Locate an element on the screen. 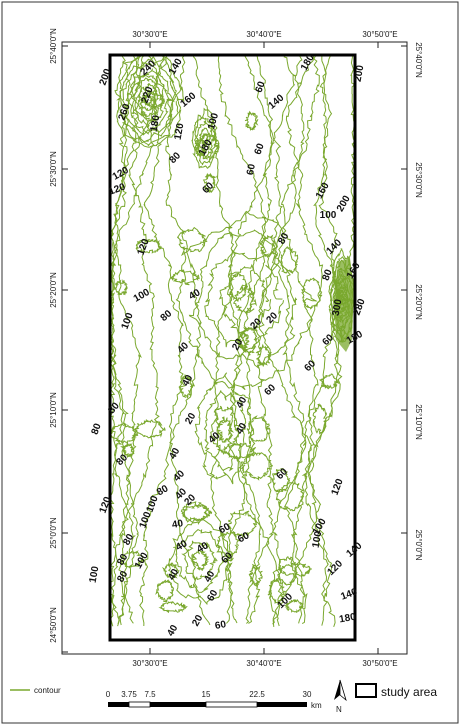 This screenshot has width=461, height=727. scale-tick-30: 30 is located at coordinates (307, 694).